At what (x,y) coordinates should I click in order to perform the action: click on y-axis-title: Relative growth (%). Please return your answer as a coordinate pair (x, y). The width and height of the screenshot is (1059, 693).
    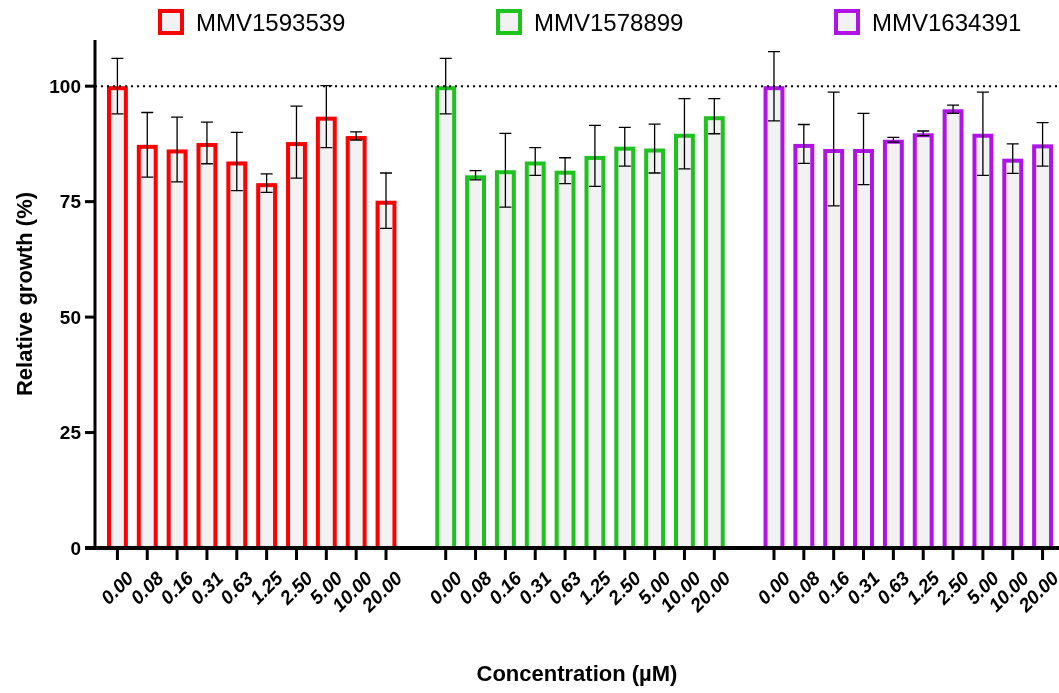
    Looking at the image, I should click on (24, 294).